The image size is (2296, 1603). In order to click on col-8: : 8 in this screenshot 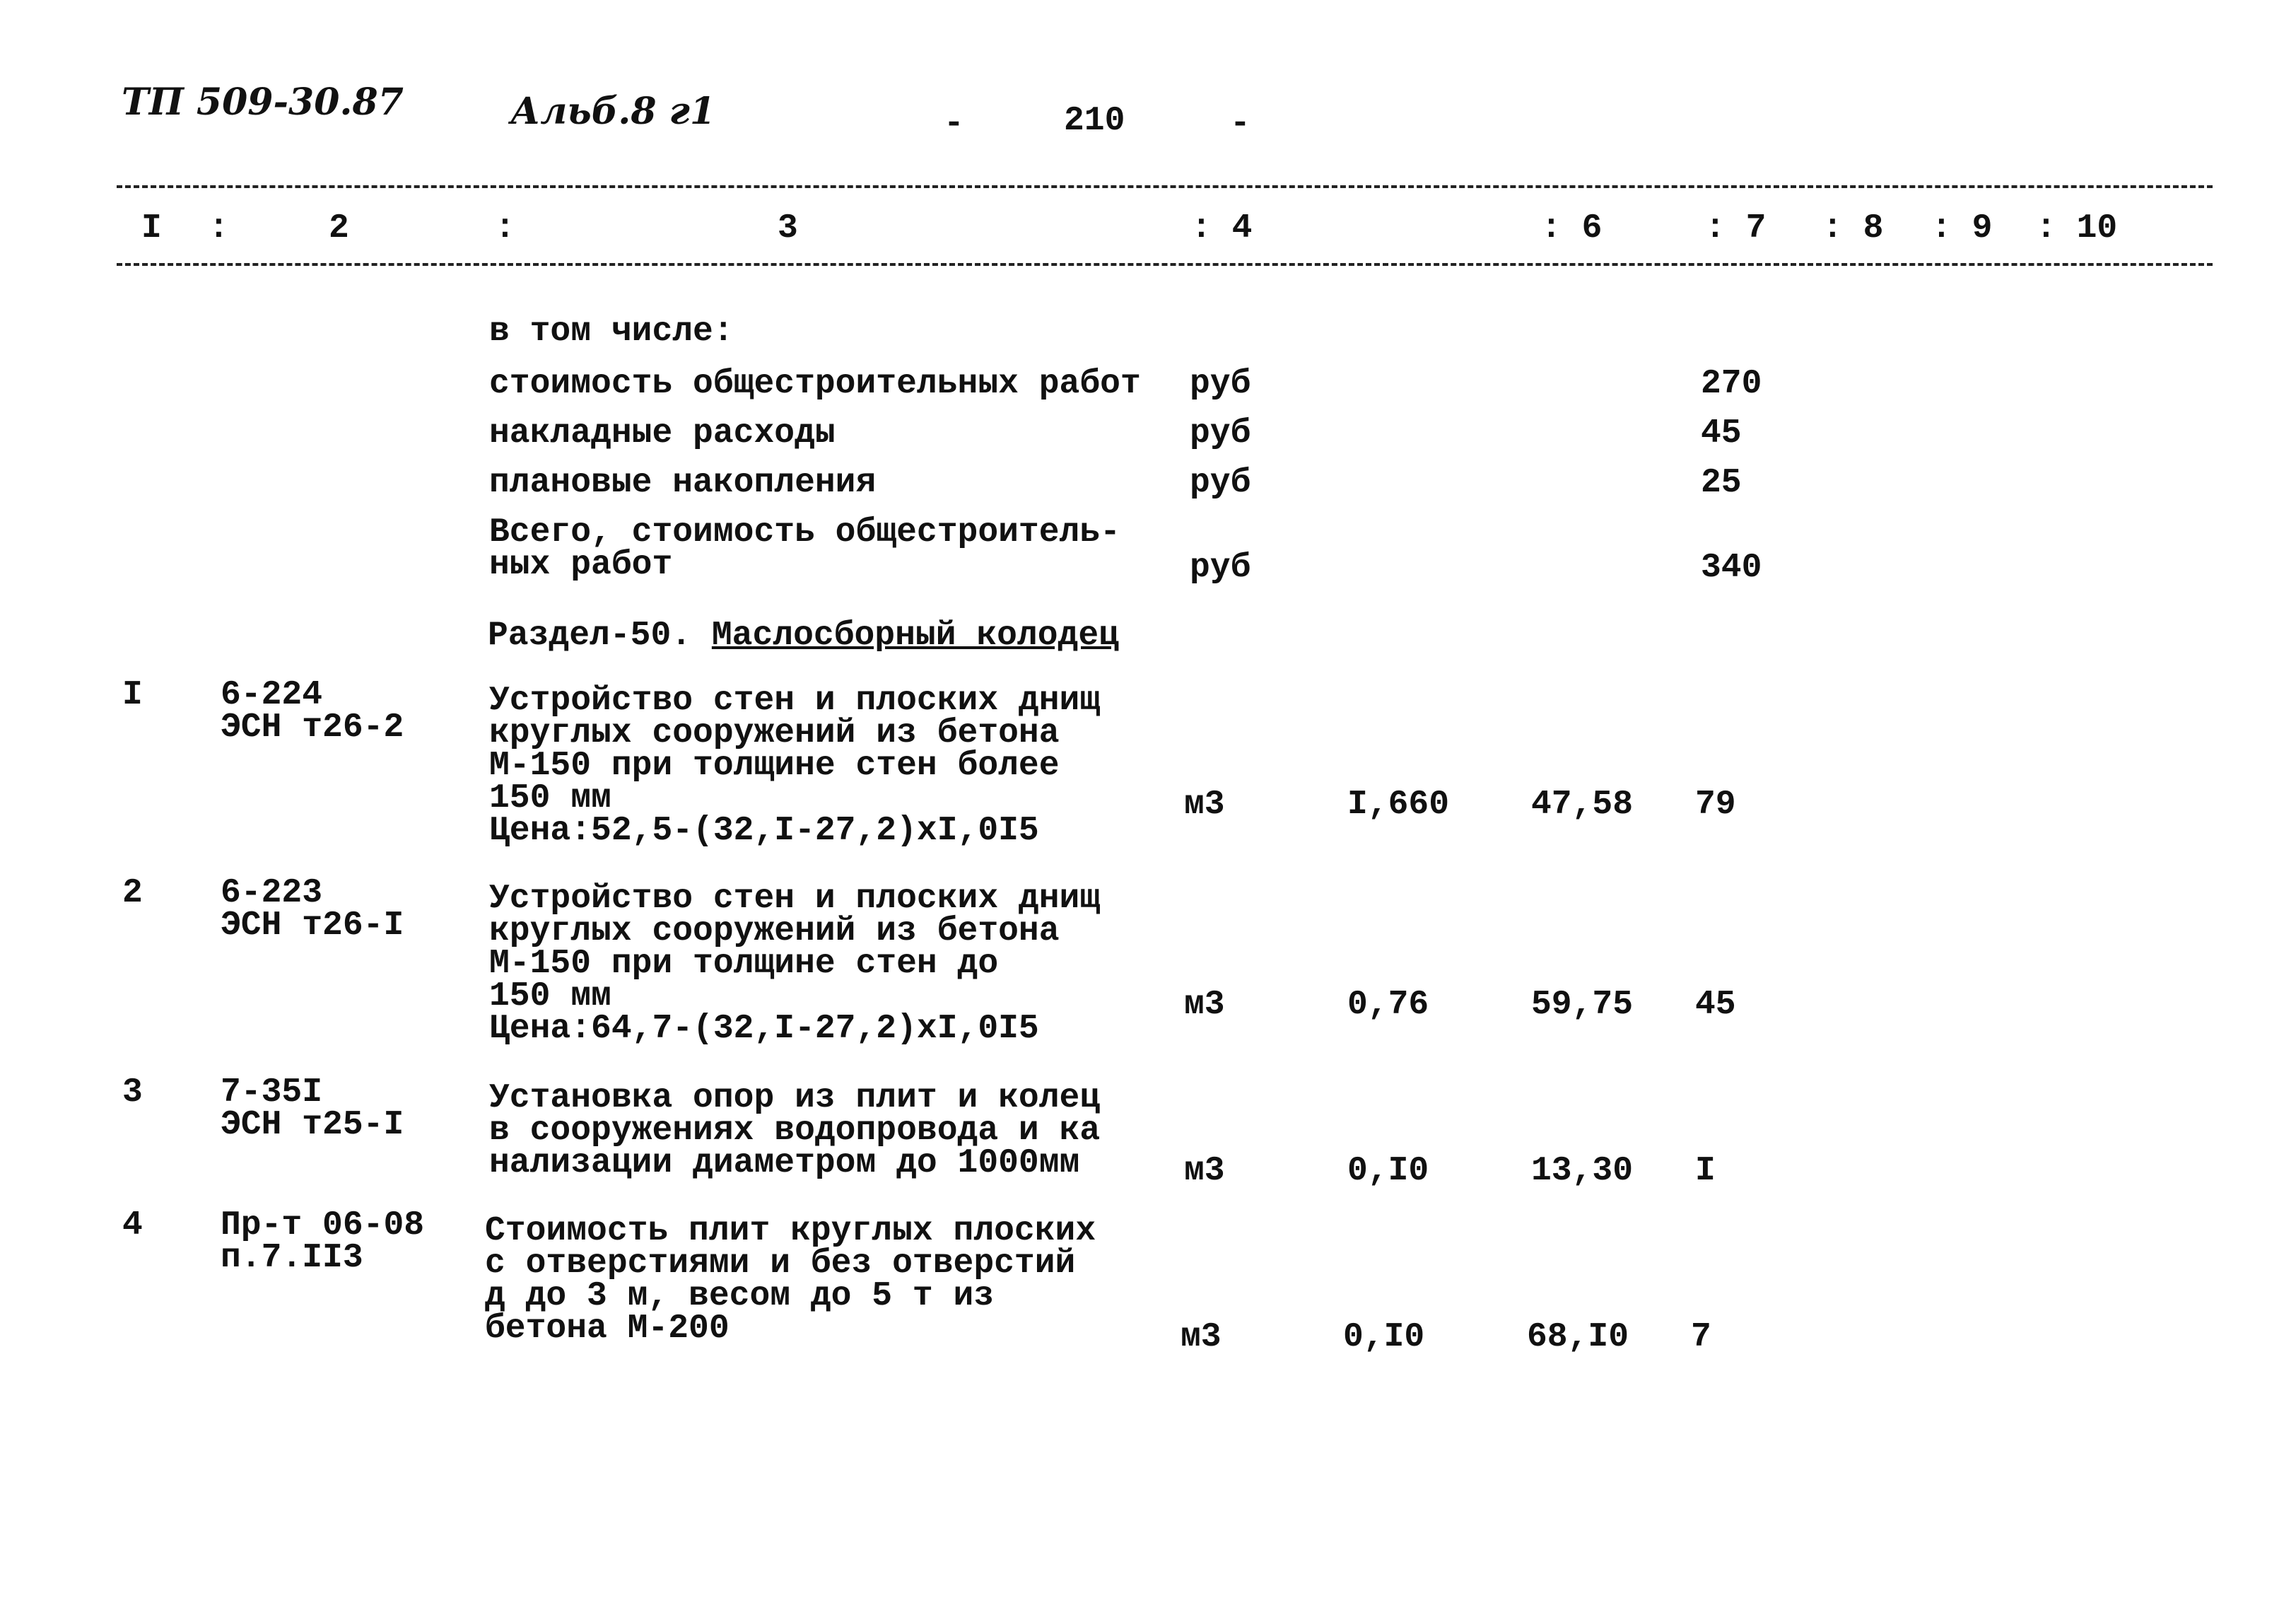, I will do `click(1853, 228)`.